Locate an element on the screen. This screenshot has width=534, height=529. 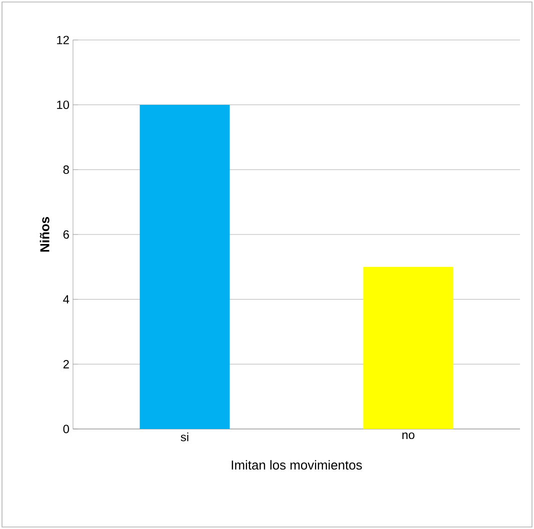
x-tick-label: no is located at coordinates (408, 436).